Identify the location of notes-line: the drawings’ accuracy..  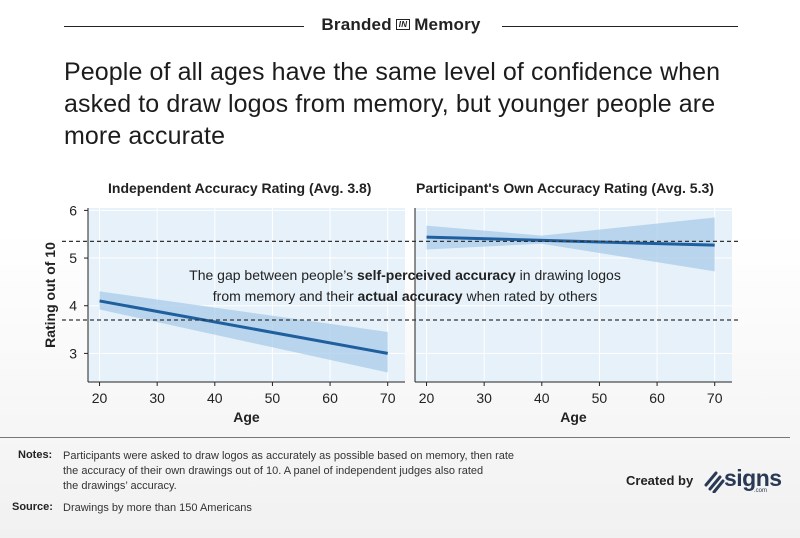
(120, 486).